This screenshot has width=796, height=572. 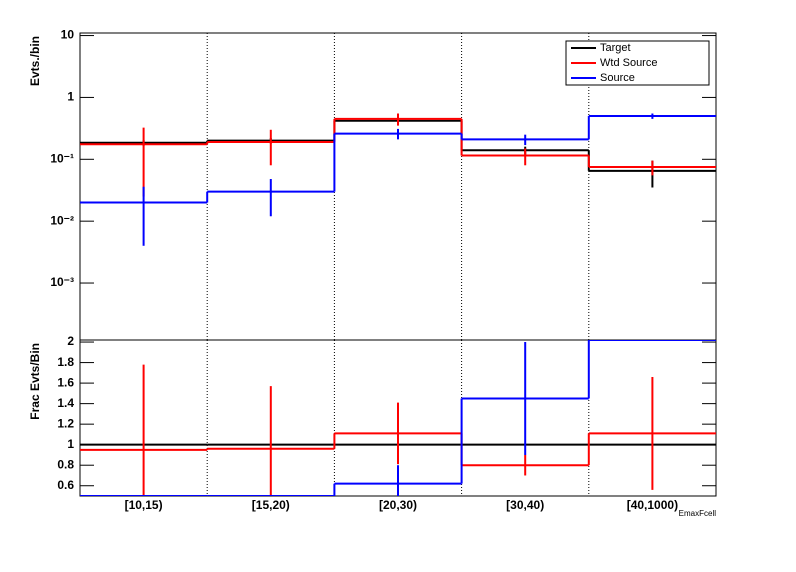 I want to click on y-axis-label: Evts./bin, so click(x=35, y=61).